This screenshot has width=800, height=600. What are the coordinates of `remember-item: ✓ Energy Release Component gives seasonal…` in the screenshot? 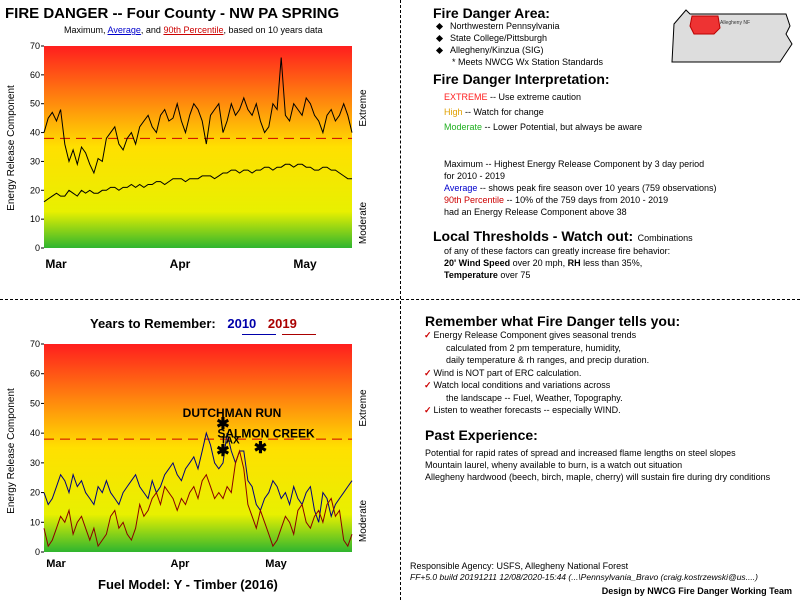 It's located at (536, 335).